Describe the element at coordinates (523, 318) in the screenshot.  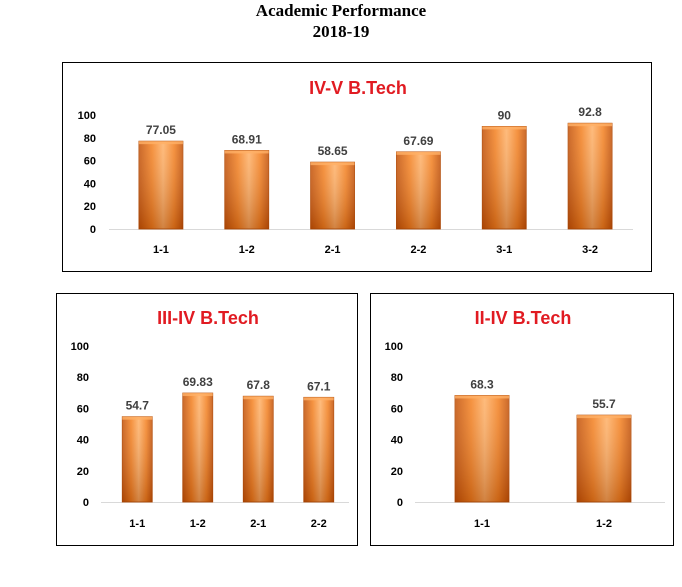
I see `chart-title: II-IV B.Tech` at that location.